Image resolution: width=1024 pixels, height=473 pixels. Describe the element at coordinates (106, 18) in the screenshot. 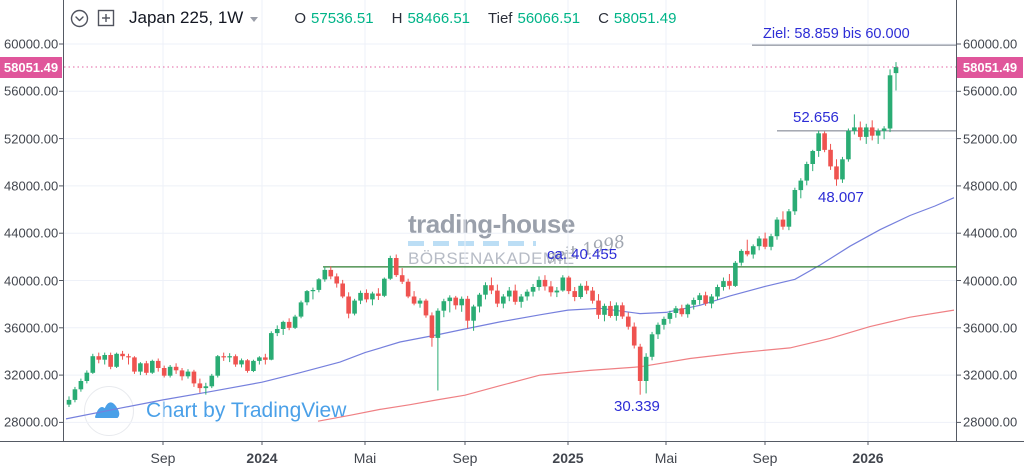

I see `add-symbol-icon` at that location.